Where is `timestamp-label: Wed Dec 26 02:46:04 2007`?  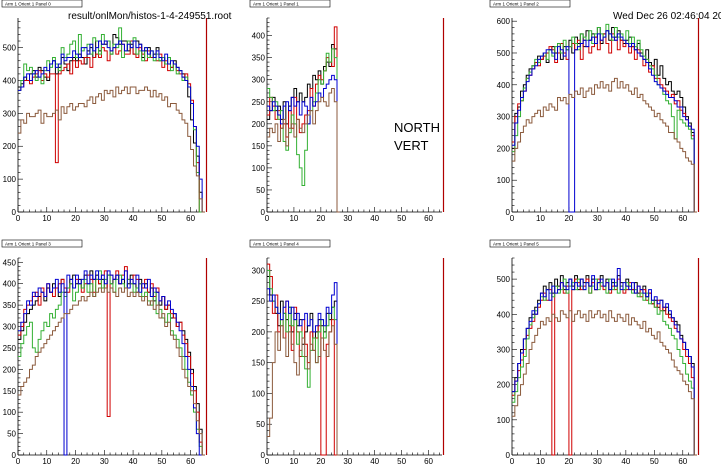
timestamp-label: Wed Dec 26 02:46:04 2007 is located at coordinates (667, 16).